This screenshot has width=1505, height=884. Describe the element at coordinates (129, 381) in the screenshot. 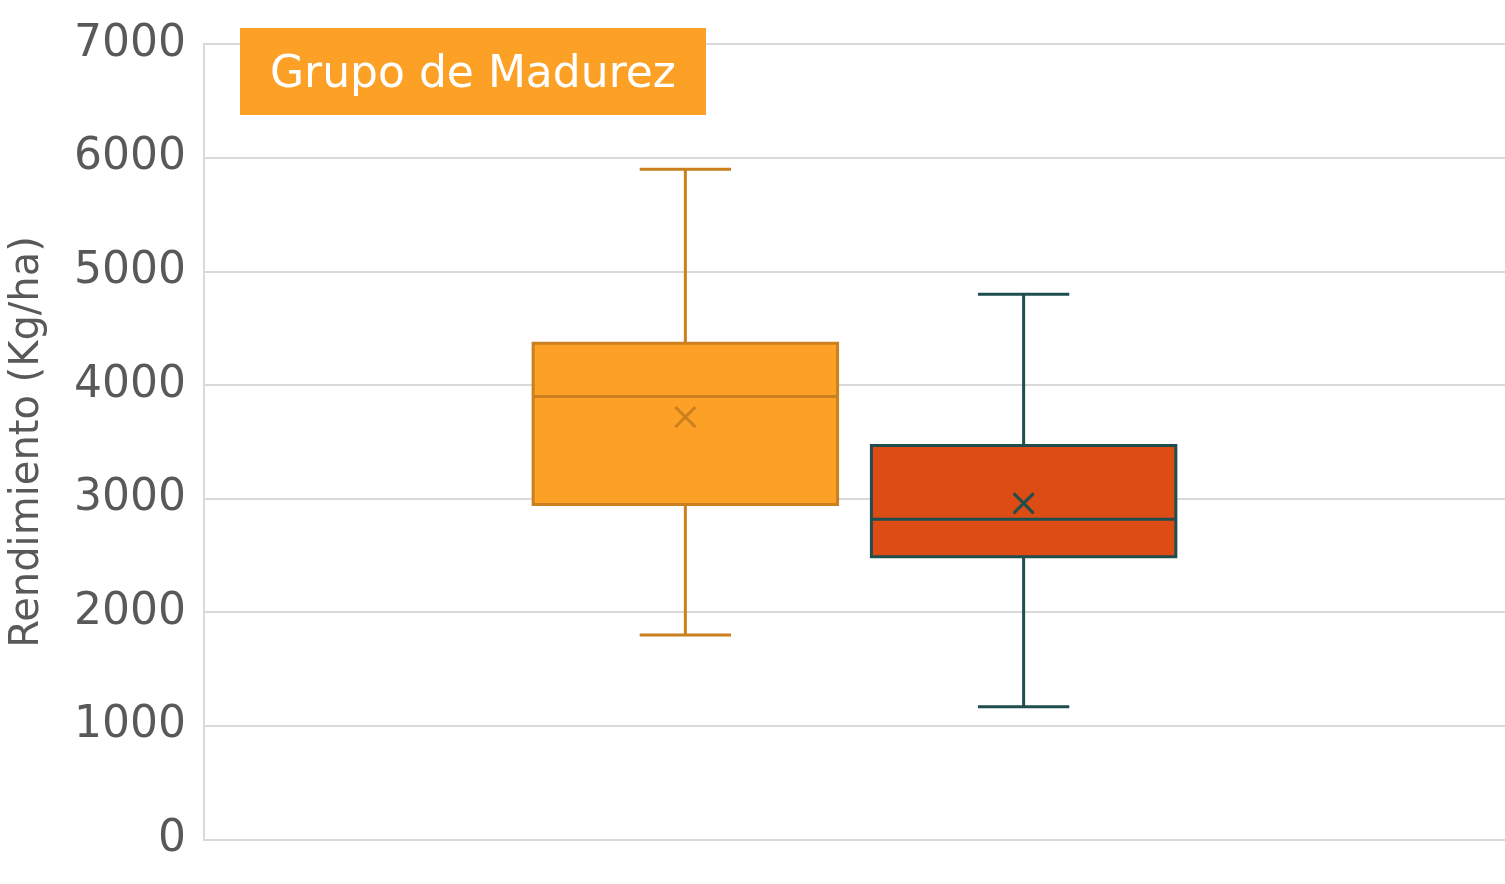

I see `y-tick-label: 4000` at that location.